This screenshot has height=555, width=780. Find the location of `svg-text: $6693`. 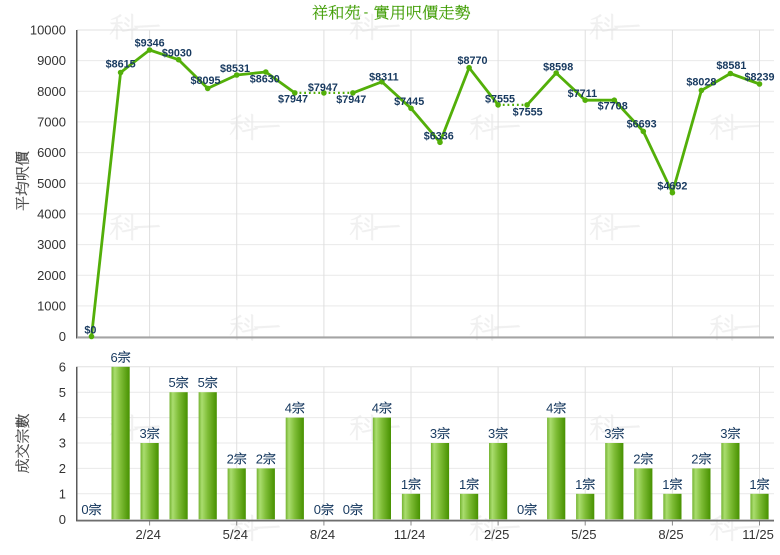

svg-text: $6693 is located at coordinates (642, 124).